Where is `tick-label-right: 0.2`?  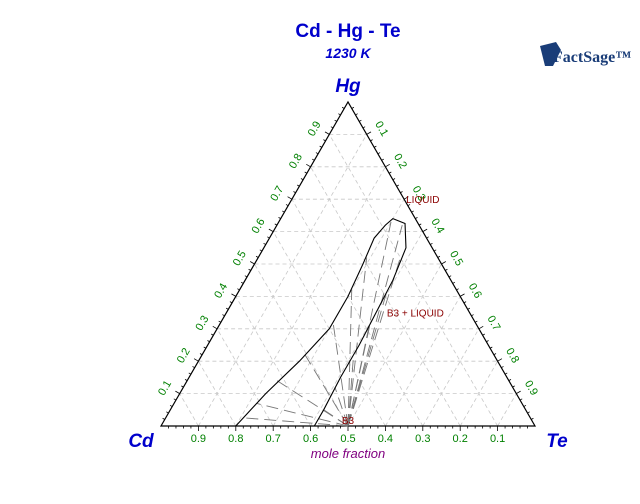 tick-label-right: 0.2 is located at coordinates (400, 161).